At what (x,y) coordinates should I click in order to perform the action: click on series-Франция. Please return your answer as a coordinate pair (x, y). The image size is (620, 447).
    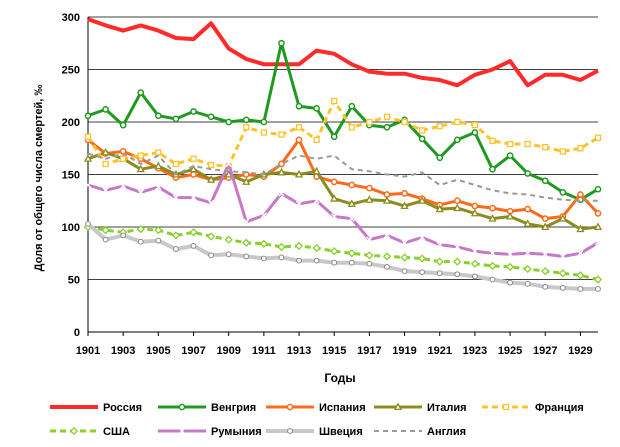
    Looking at the image, I should click on (343, 133).